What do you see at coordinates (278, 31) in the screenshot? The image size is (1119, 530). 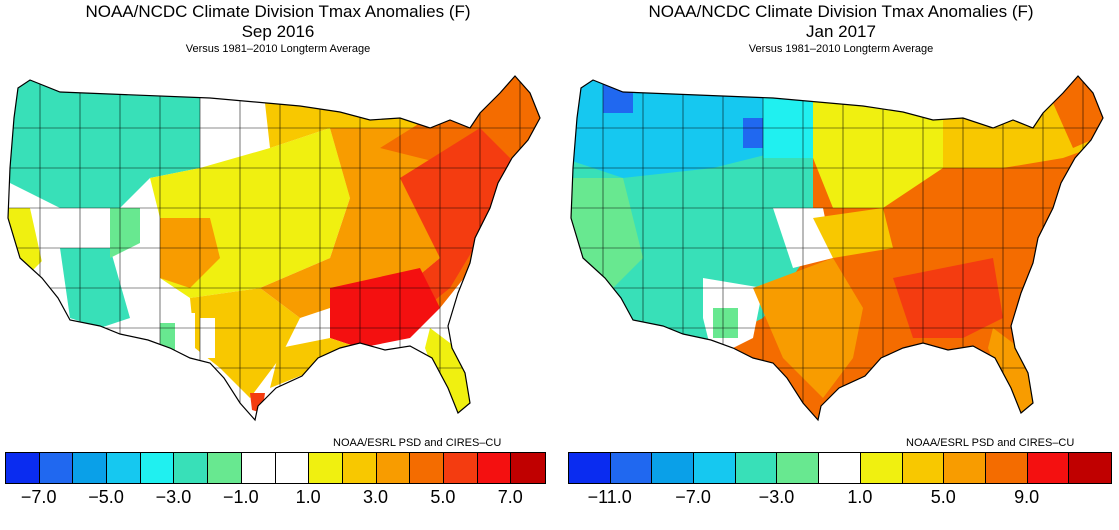 I see `map-period: Sep 2016` at bounding box center [278, 31].